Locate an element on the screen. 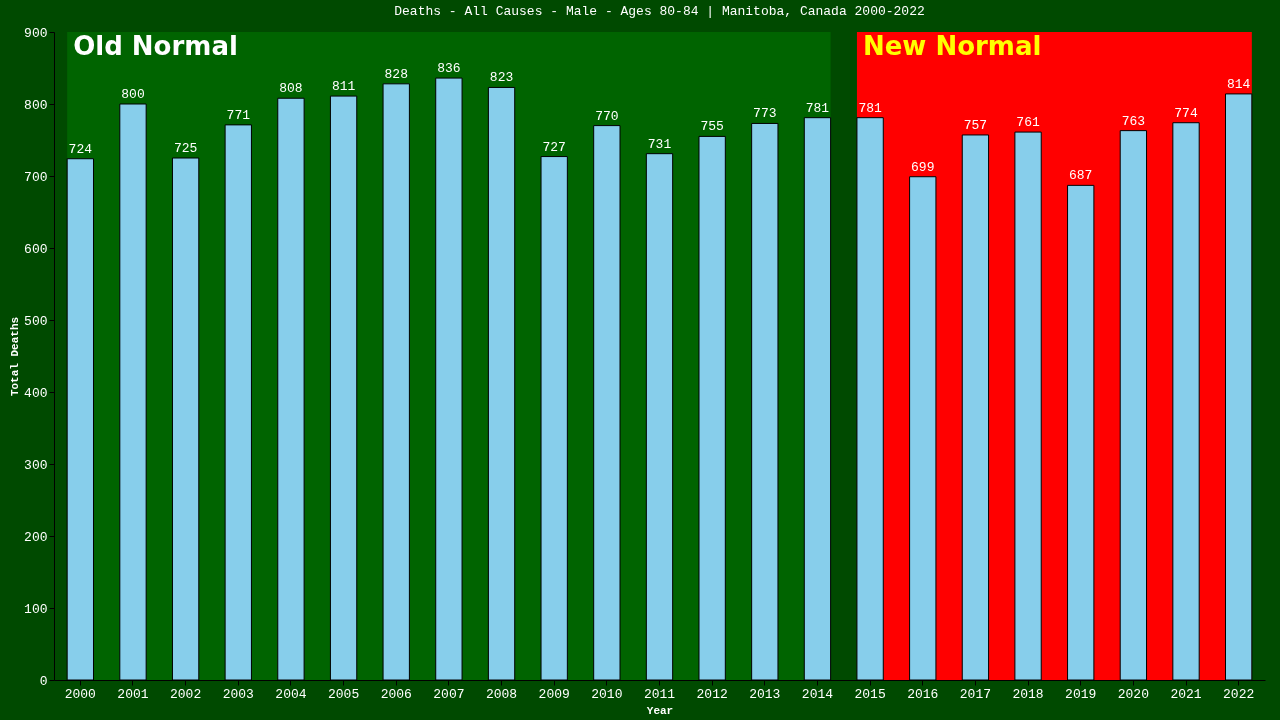  y-tick-label: 100 is located at coordinates (36, 609).